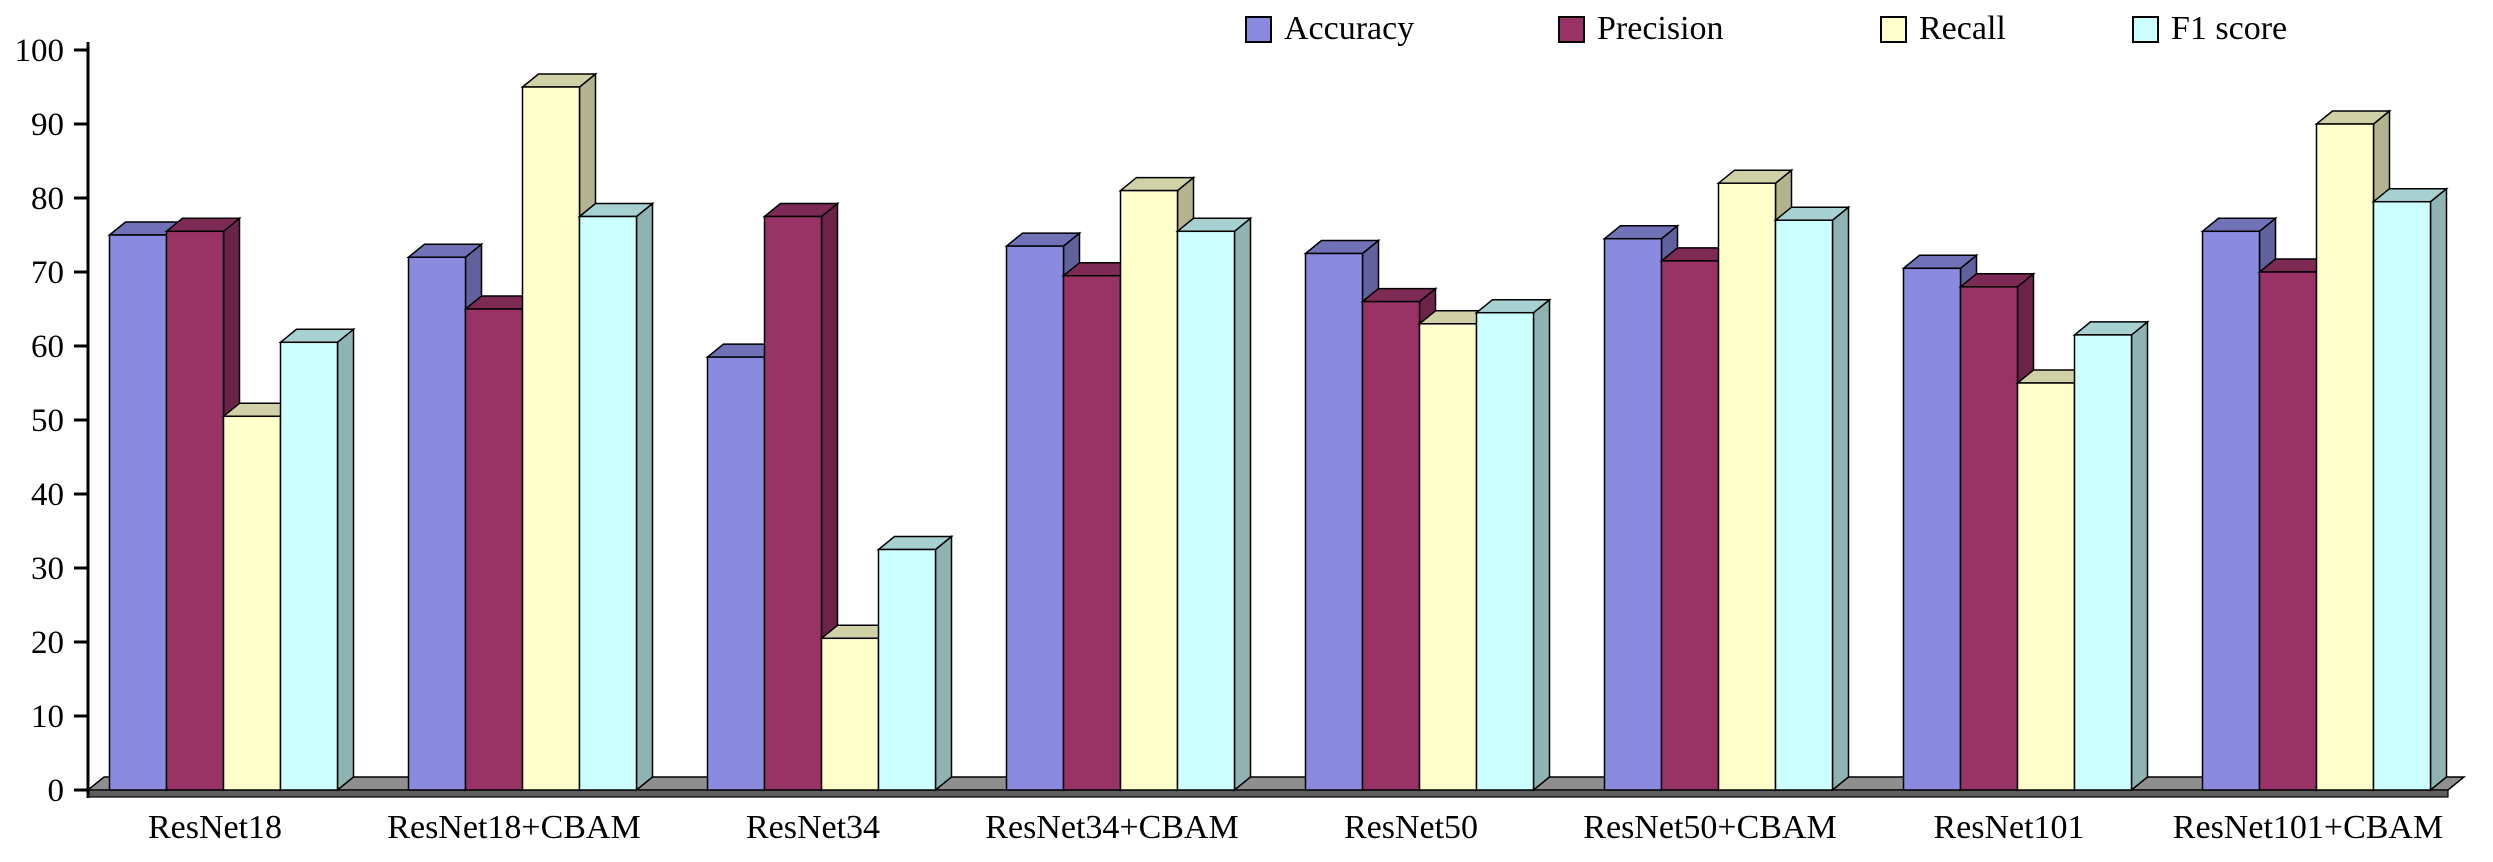  Describe the element at coordinates (1660, 28) in the screenshot. I see `legend-label-precision: Precision` at that location.